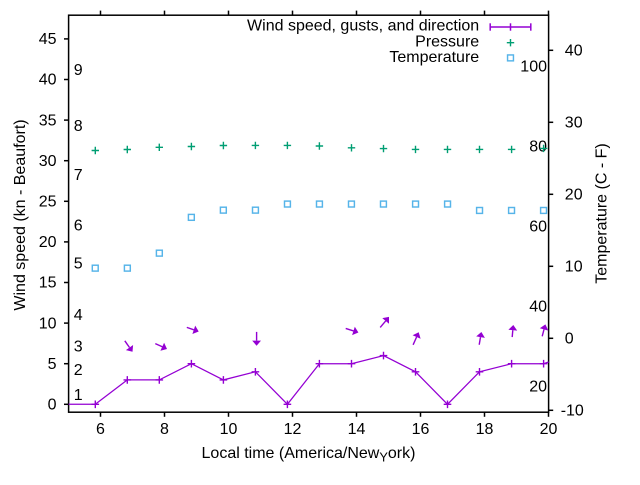 This screenshot has height=485, width=640. What do you see at coordinates (538, 227) in the screenshot?
I see `svg-text: 60` at bounding box center [538, 227].